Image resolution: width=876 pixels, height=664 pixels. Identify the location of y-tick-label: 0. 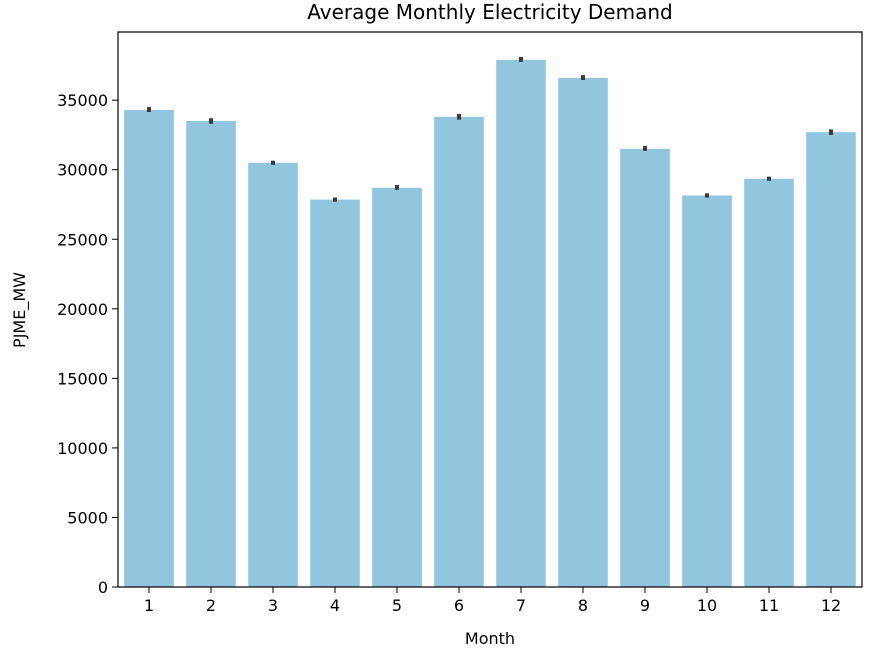
(103, 587).